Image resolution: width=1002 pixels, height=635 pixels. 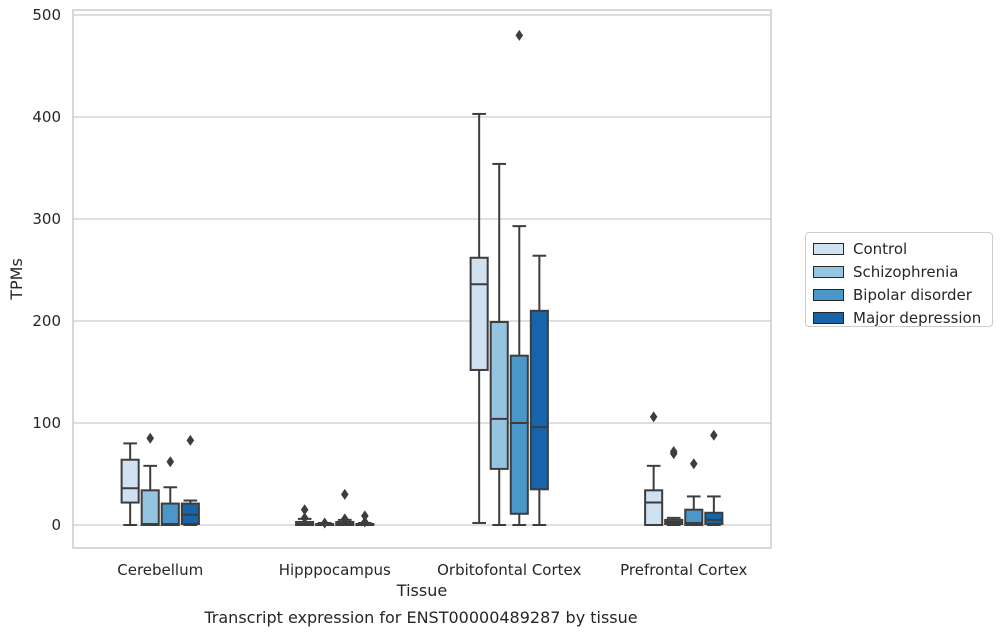 What do you see at coordinates (880, 248) in the screenshot?
I see `legend-label-control: Control` at bounding box center [880, 248].